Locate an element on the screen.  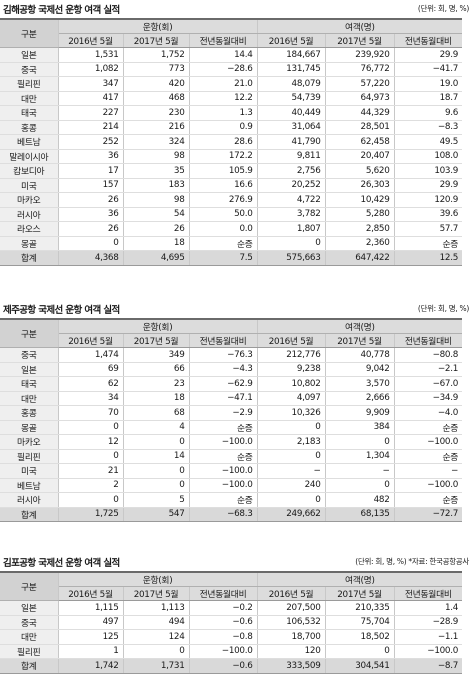
cell-flights-2017: 494 is located at coordinates (156, 622).